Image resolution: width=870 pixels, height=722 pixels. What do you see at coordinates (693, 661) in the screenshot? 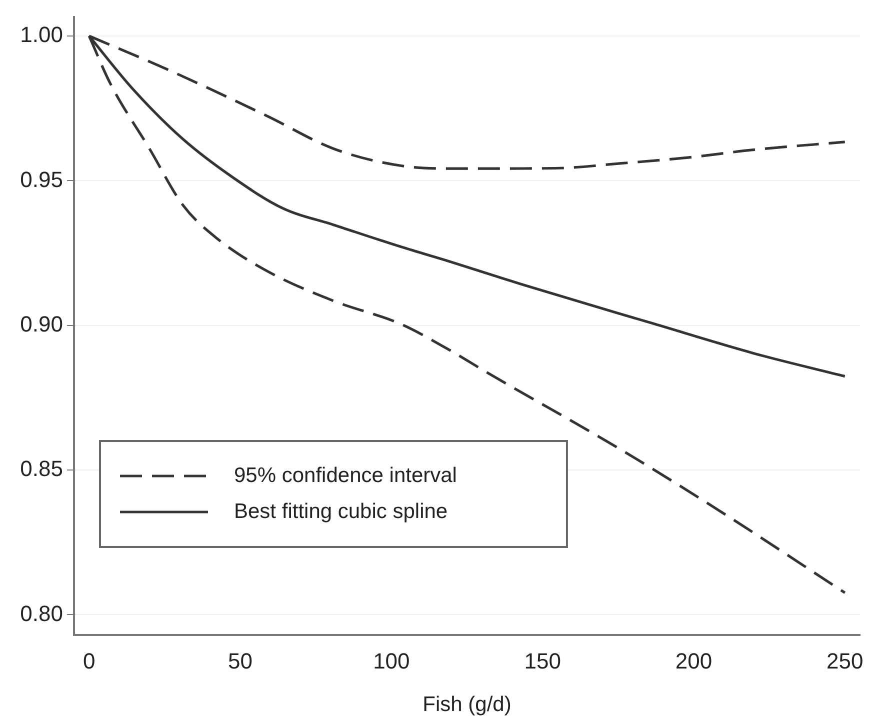
I see `x-tick-label: 200` at bounding box center [693, 661].